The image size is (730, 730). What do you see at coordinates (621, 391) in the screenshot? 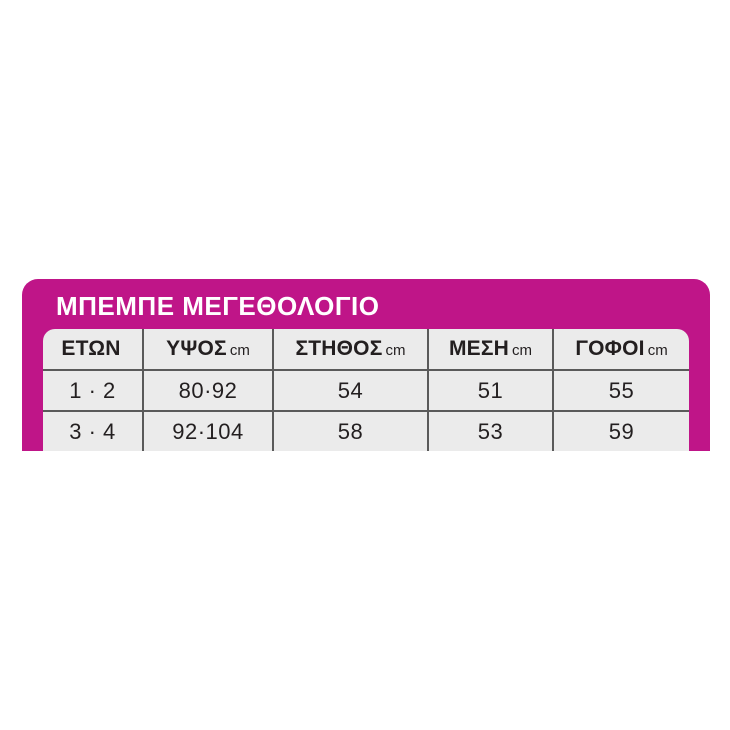
I see `cell-hips: 55` at bounding box center [621, 391].